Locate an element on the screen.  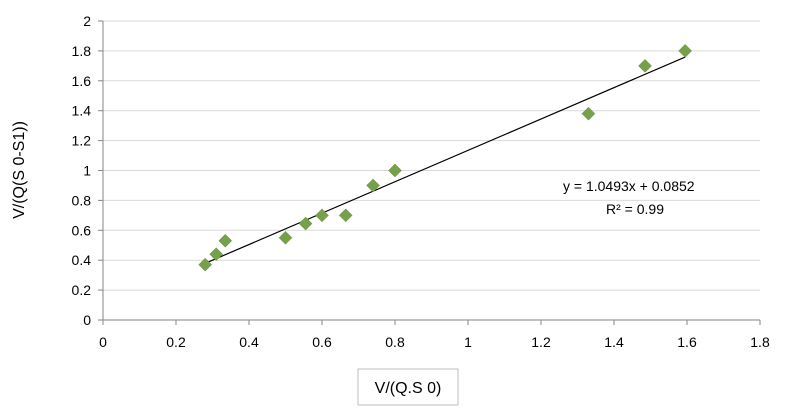
r-squared-label: R² = 0.99 is located at coordinates (635, 209).